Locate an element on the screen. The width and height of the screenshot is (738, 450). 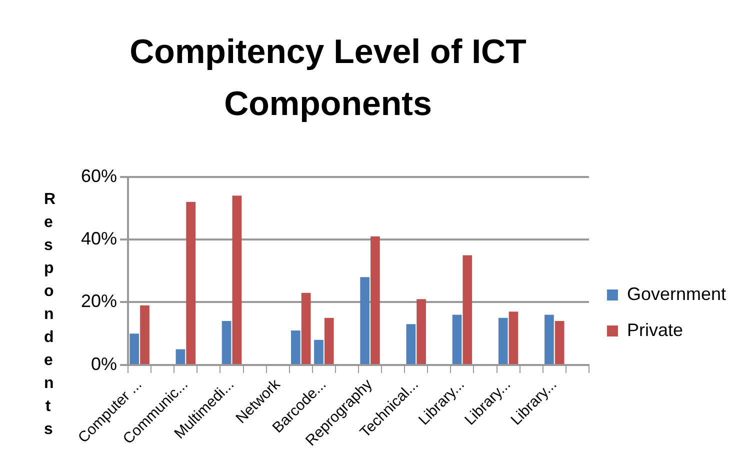
chart-title: Compitency Level of ICT Components is located at coordinates (328, 78).